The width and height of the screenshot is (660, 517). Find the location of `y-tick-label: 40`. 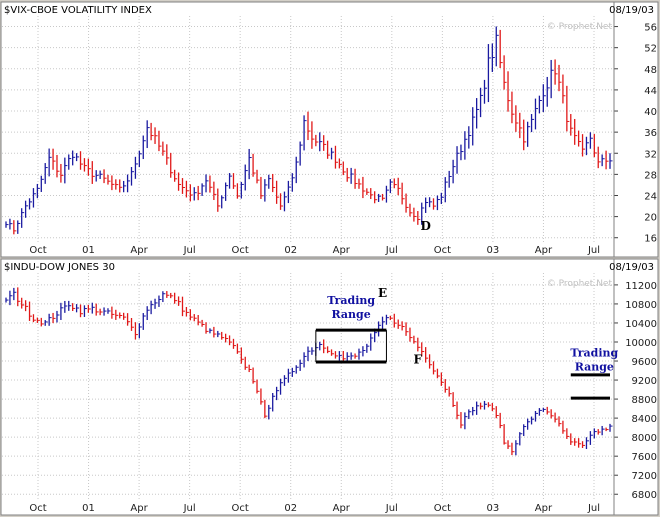

y-tick-label: 40 is located at coordinates (650, 112).